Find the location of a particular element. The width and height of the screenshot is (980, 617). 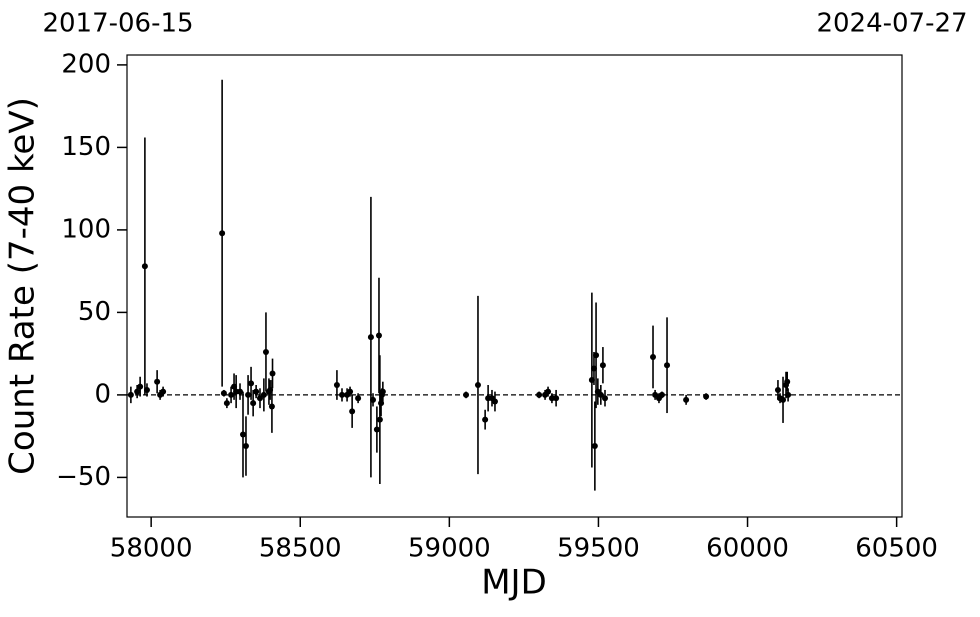

x-tick-label: 60000 is located at coordinates (747, 549).